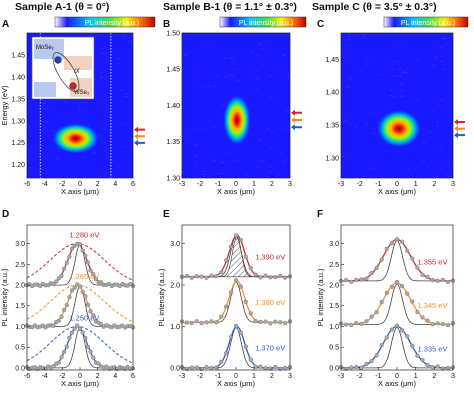 The height and width of the screenshot is (401, 474). What do you see at coordinates (397, 297) in the screenshot?
I see `plot-background-f` at bounding box center [397, 297].